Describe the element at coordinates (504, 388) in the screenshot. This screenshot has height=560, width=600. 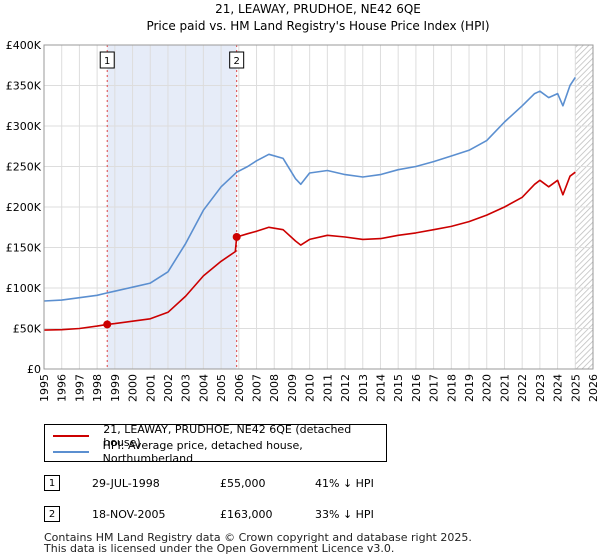
I see `x-tick-label: 2021` at that location.